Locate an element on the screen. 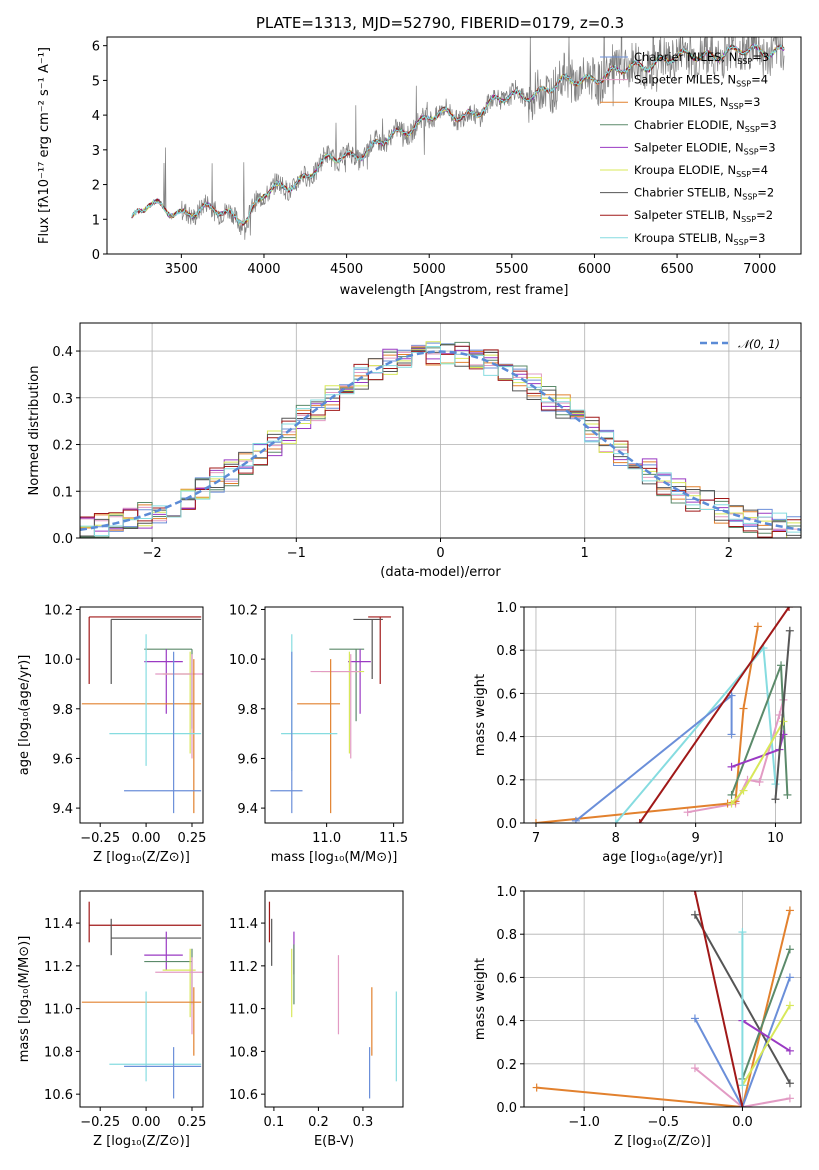 This screenshot has width=819, height=1170. y-tick-label: 0.6 is located at coordinates (506, 694).